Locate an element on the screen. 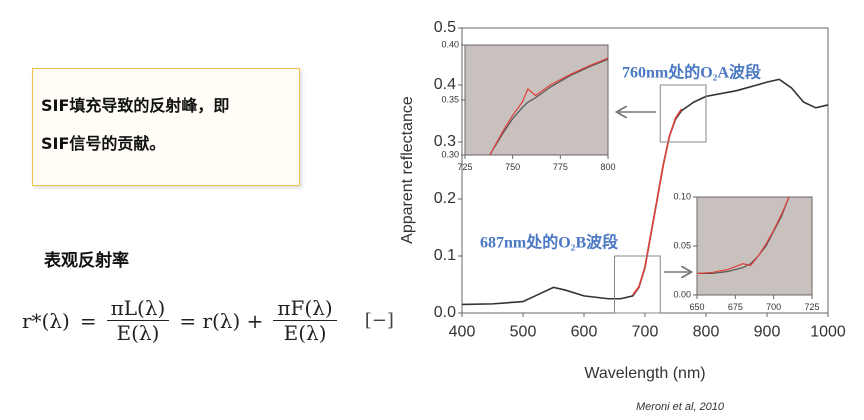  source: Meroni et al, 2010 is located at coordinates (680, 407).